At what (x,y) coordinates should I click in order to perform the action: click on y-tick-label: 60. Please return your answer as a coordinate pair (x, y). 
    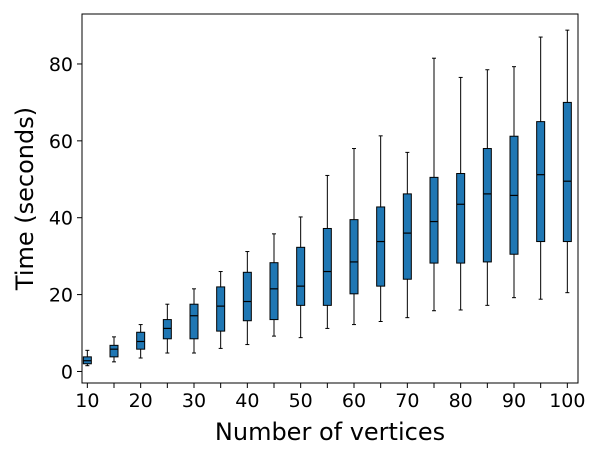
    Looking at the image, I should click on (61, 142).